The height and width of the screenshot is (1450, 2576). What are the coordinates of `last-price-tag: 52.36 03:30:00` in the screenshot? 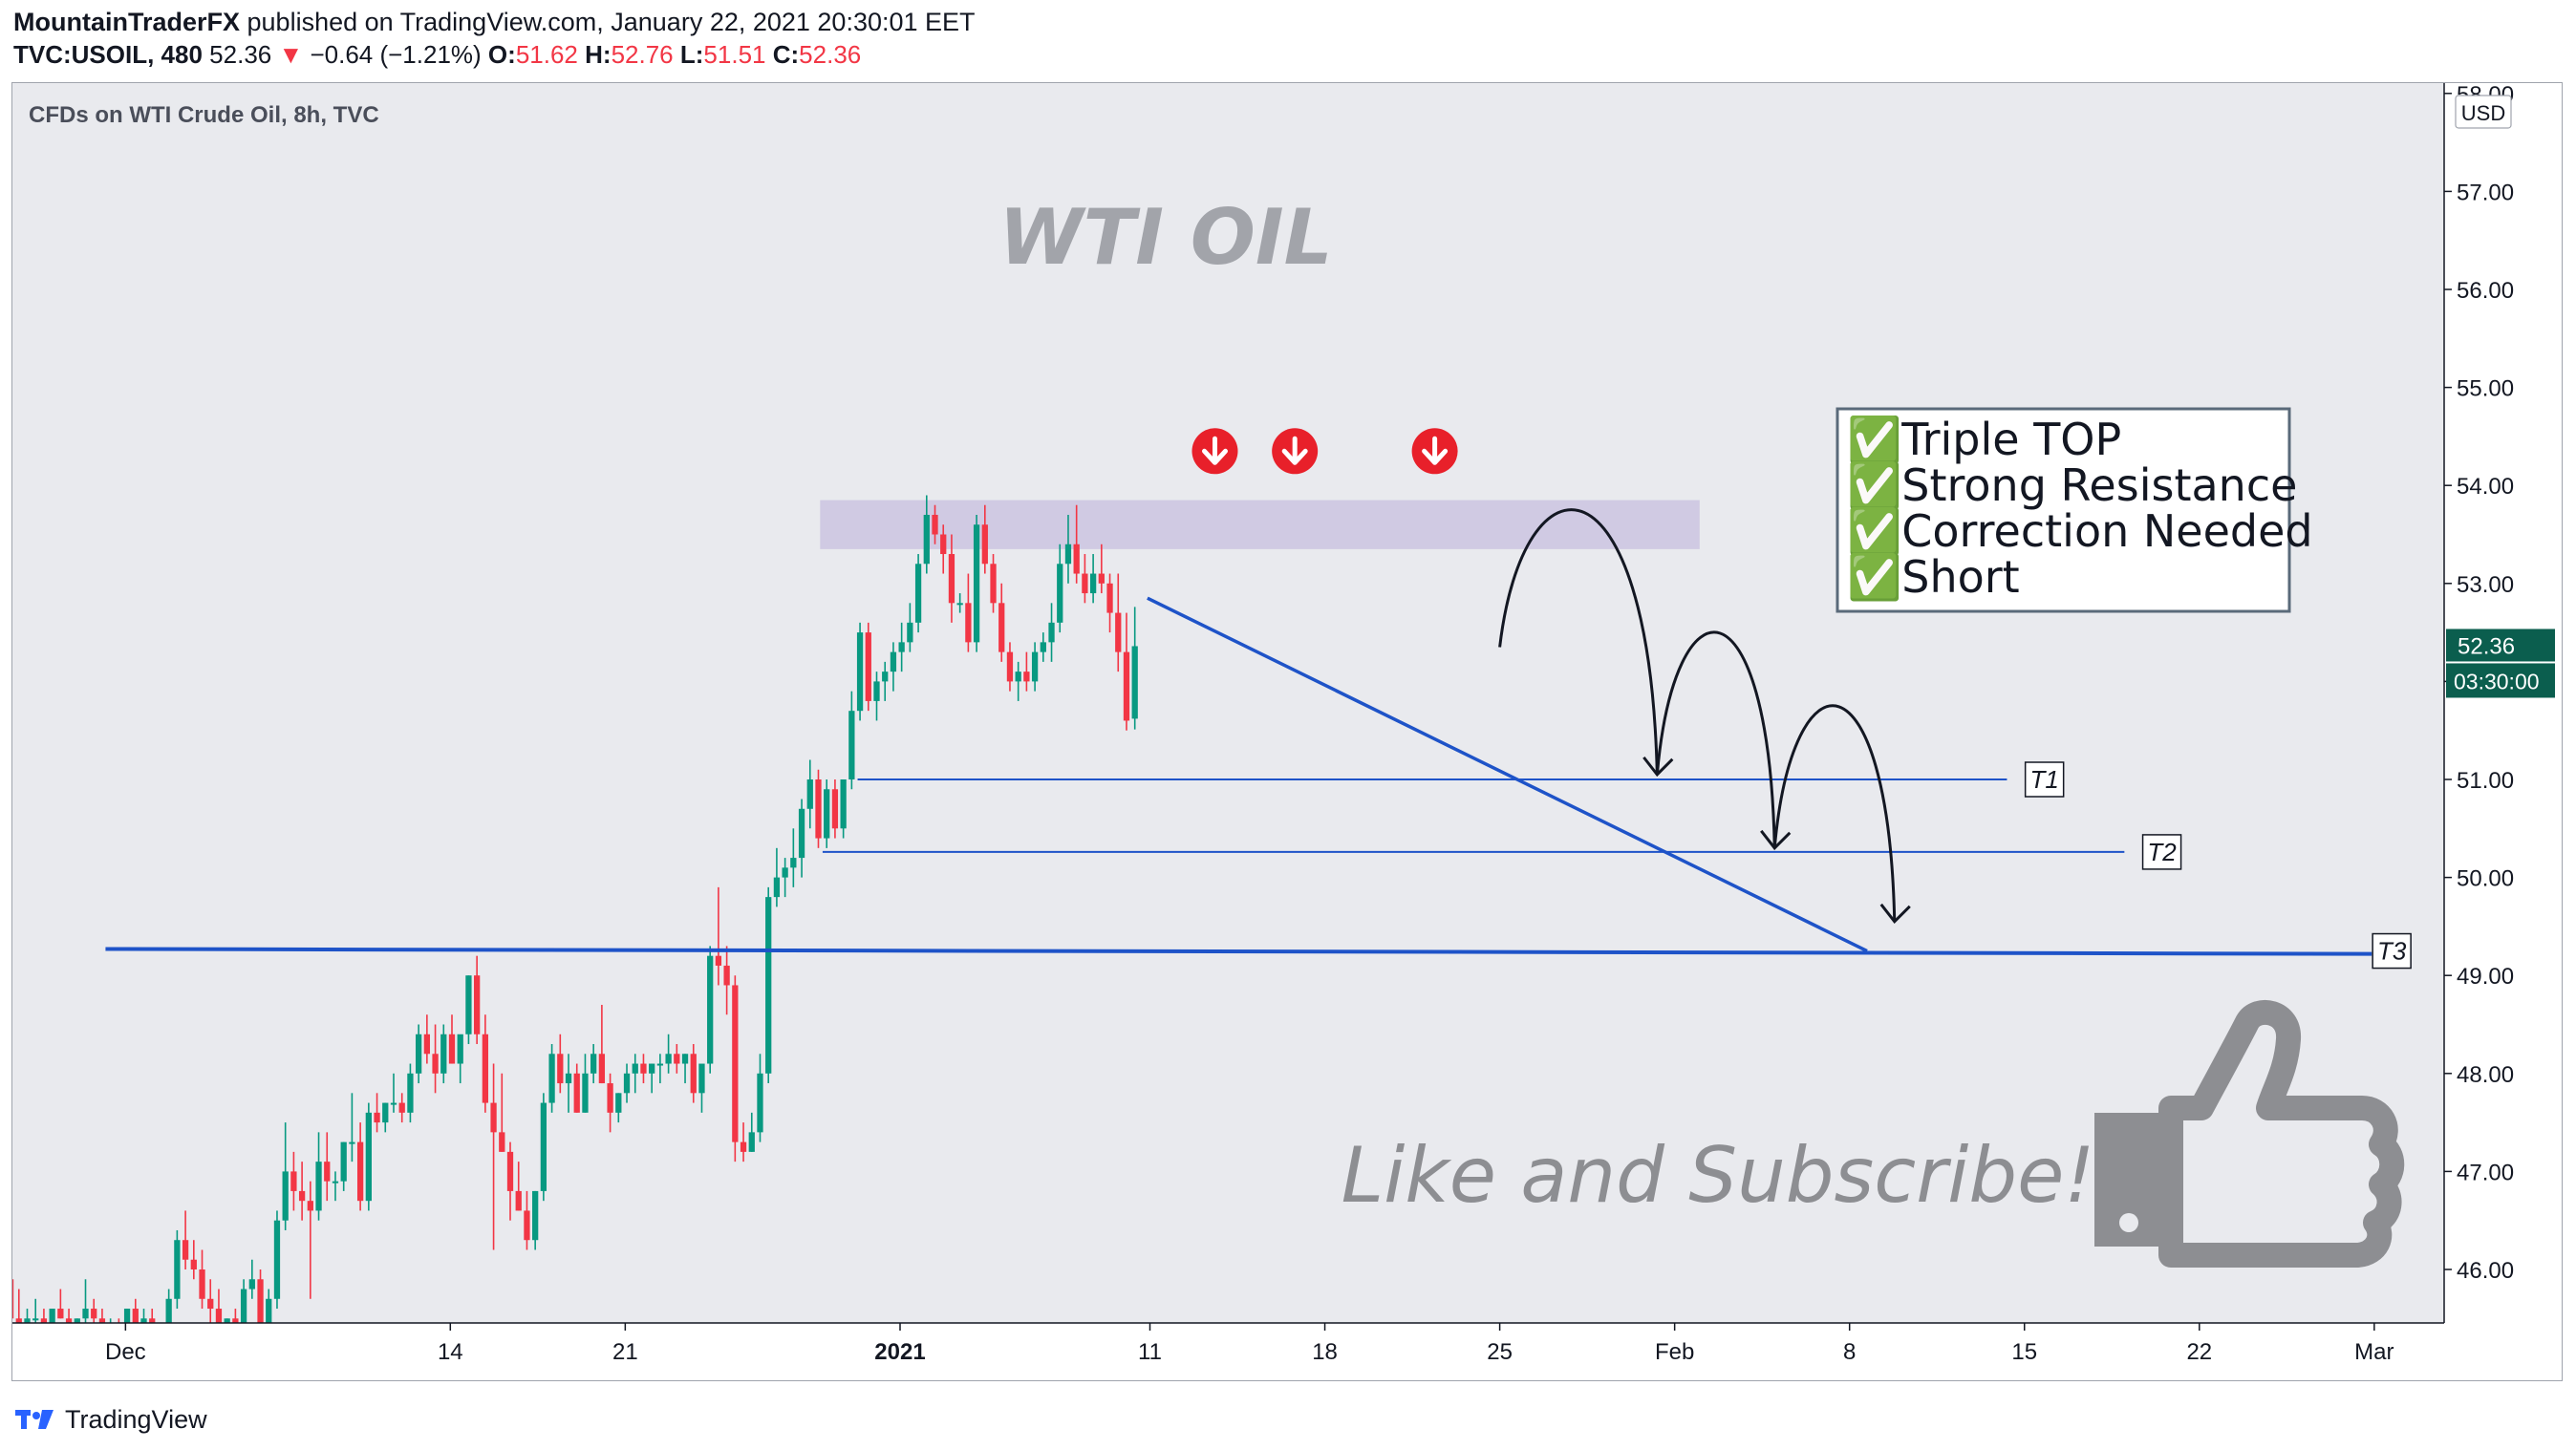 It's located at (2500, 663).